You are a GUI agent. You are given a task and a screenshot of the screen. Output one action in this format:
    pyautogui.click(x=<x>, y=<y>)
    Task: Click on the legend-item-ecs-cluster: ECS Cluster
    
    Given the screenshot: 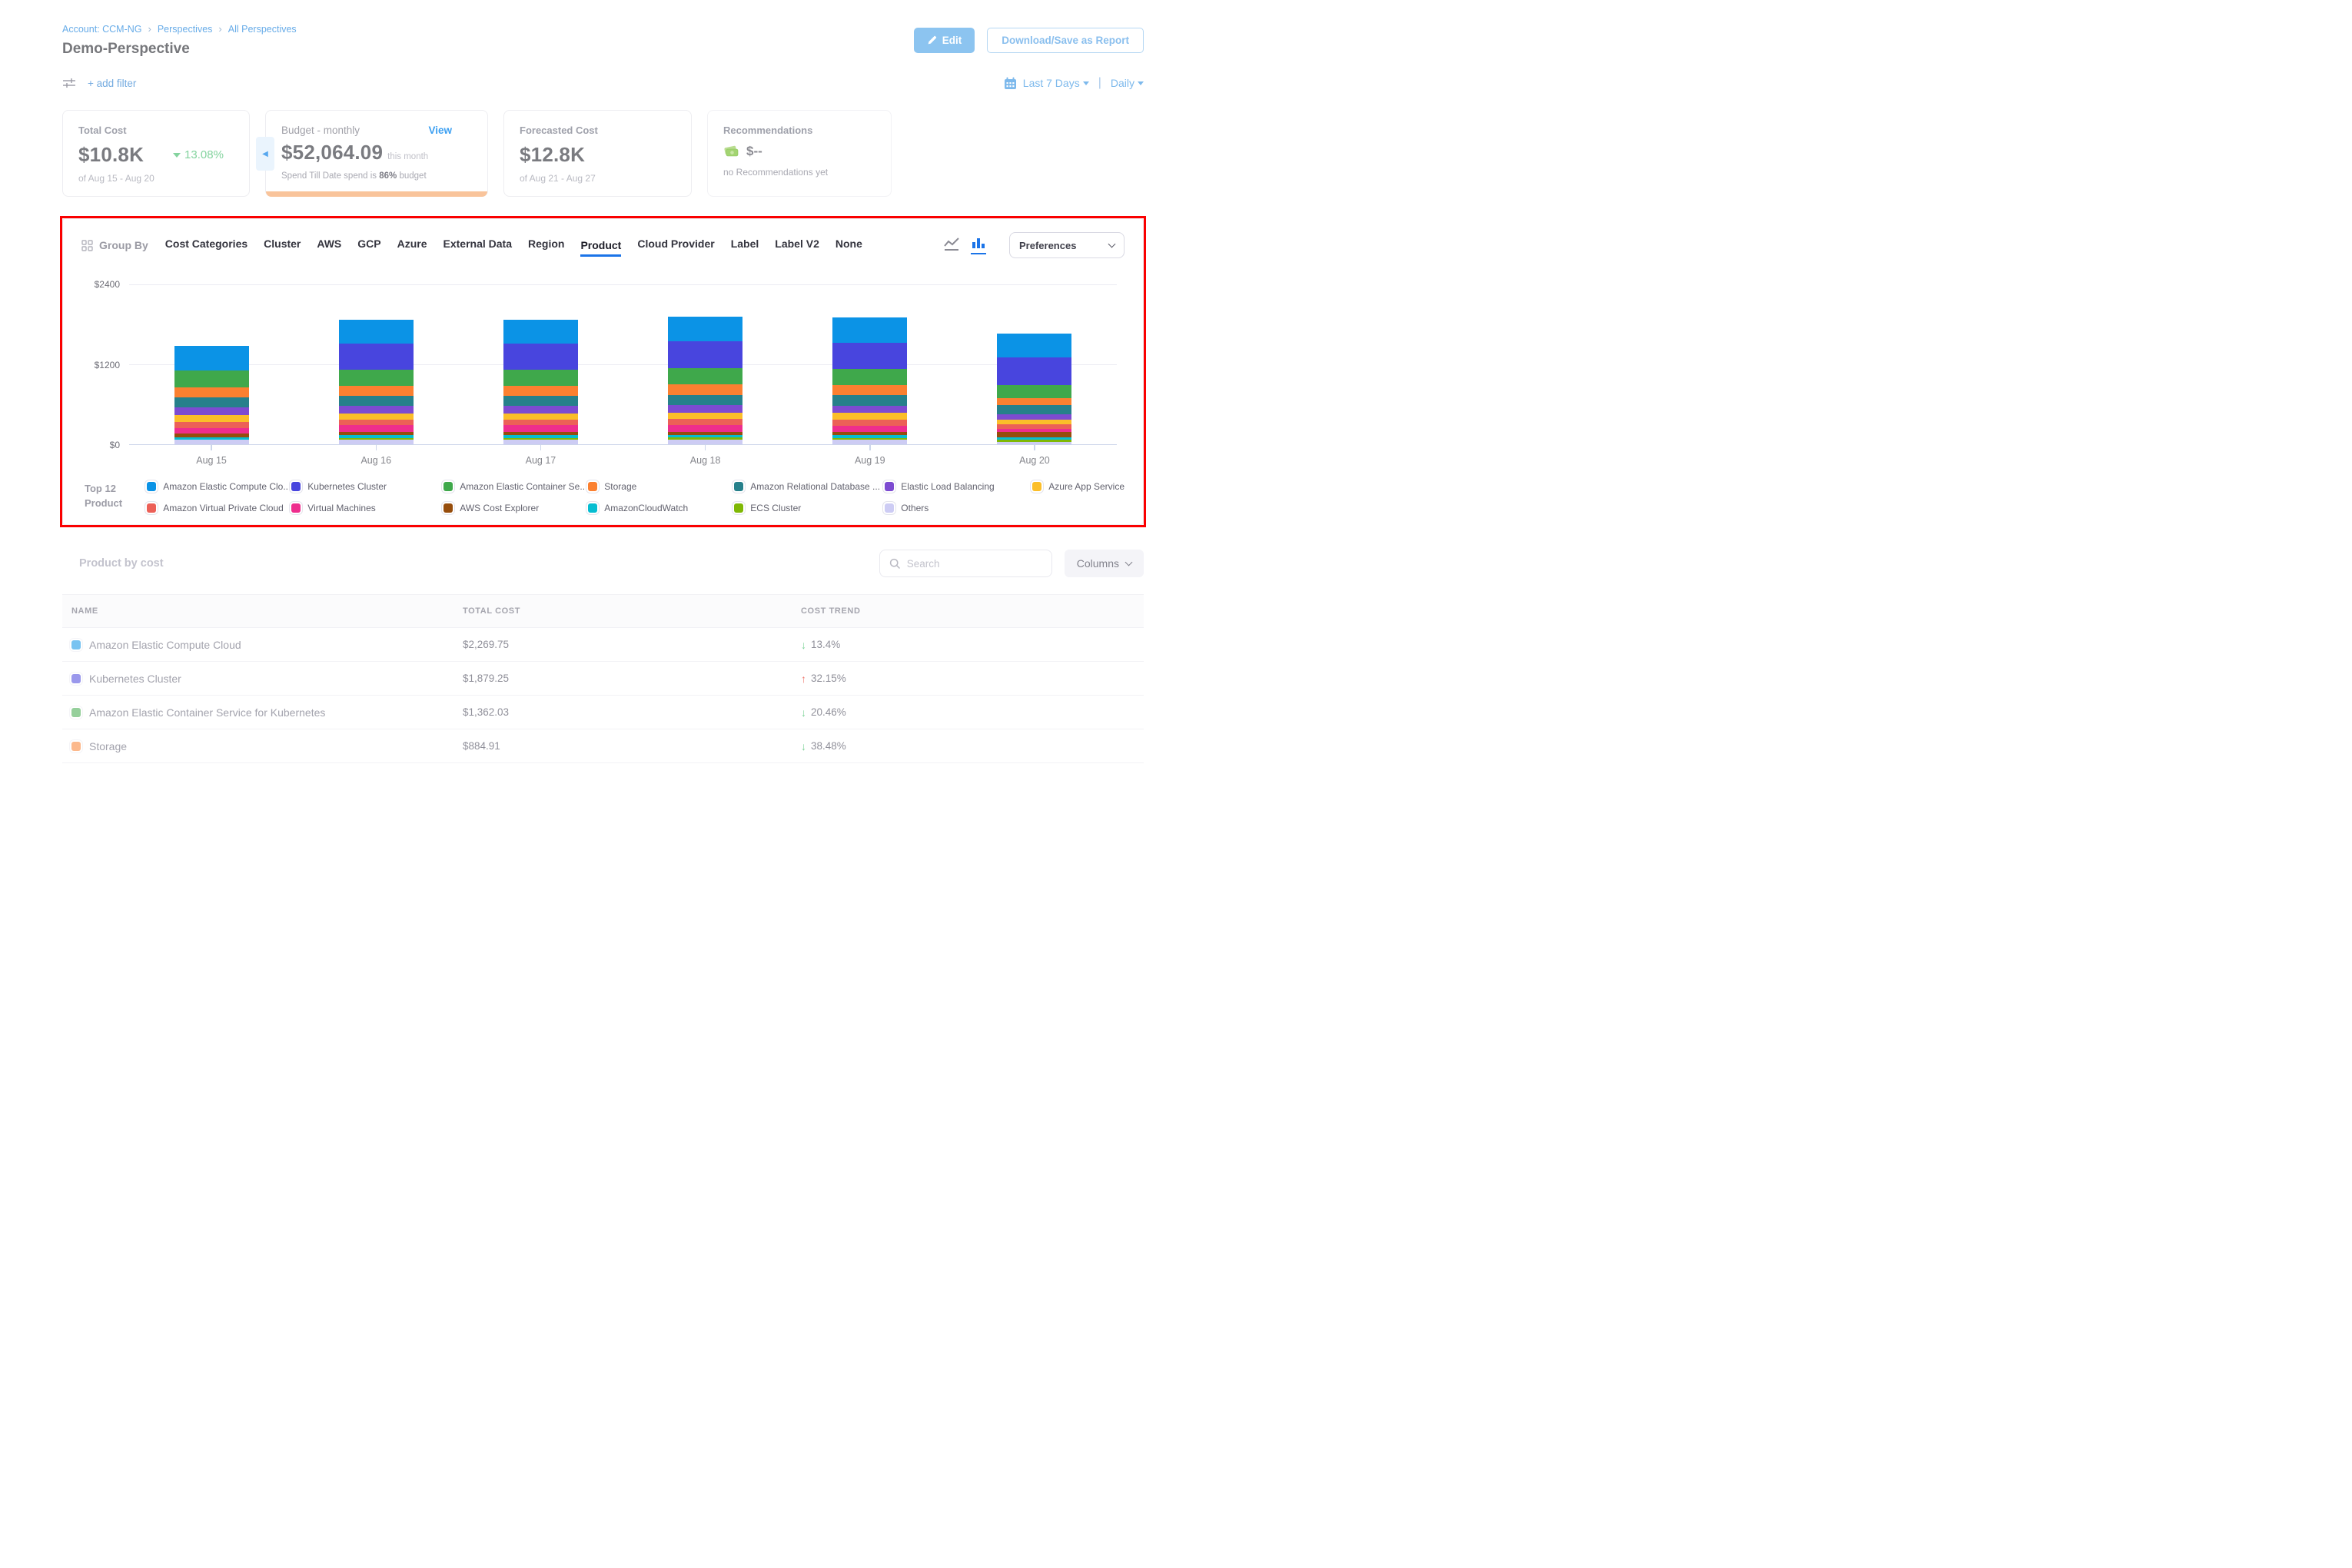 What is the action you would take?
    pyautogui.click(x=809, y=508)
    